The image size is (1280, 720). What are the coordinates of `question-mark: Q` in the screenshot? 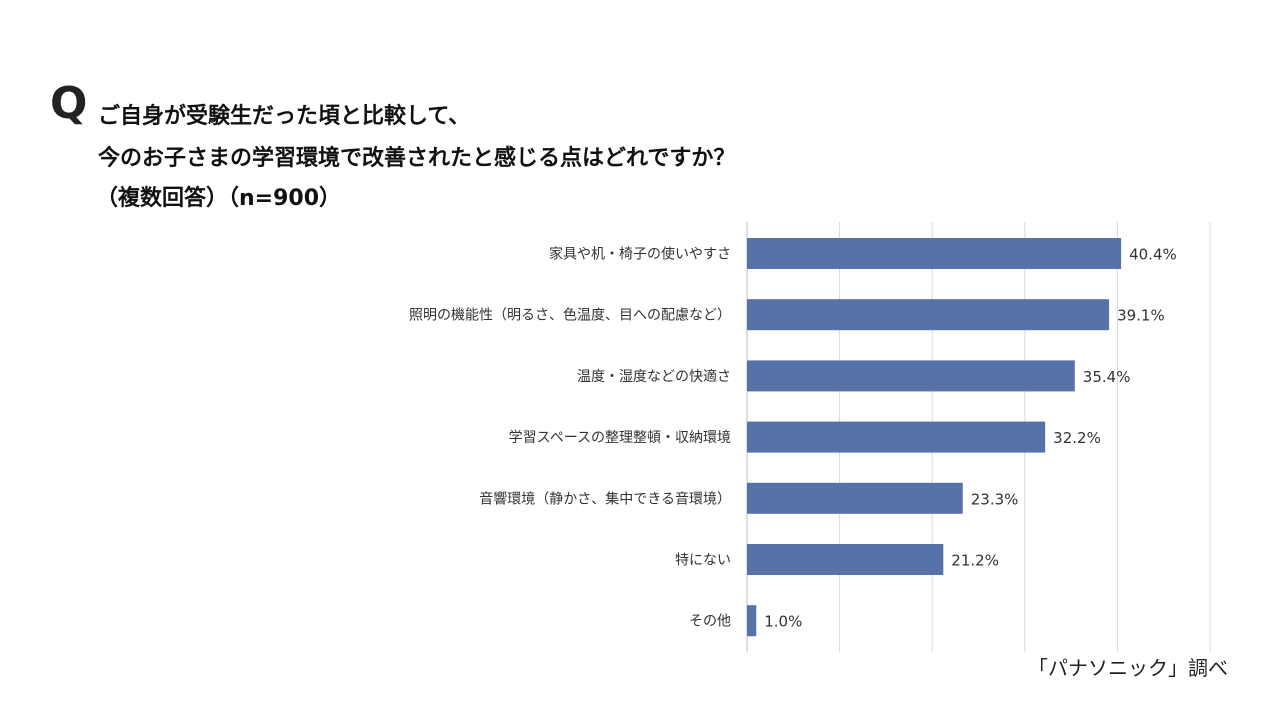 It's located at (69, 103).